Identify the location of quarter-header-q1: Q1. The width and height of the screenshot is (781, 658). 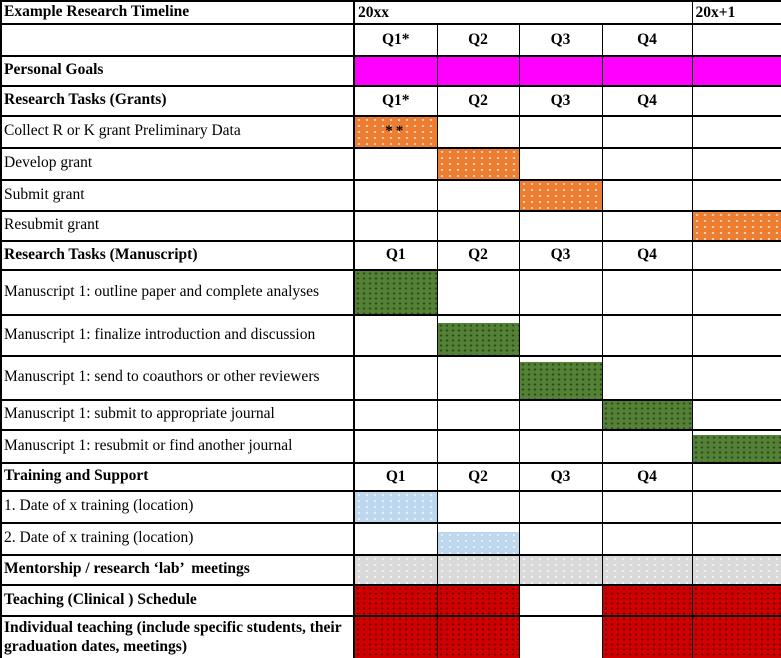
(395, 476).